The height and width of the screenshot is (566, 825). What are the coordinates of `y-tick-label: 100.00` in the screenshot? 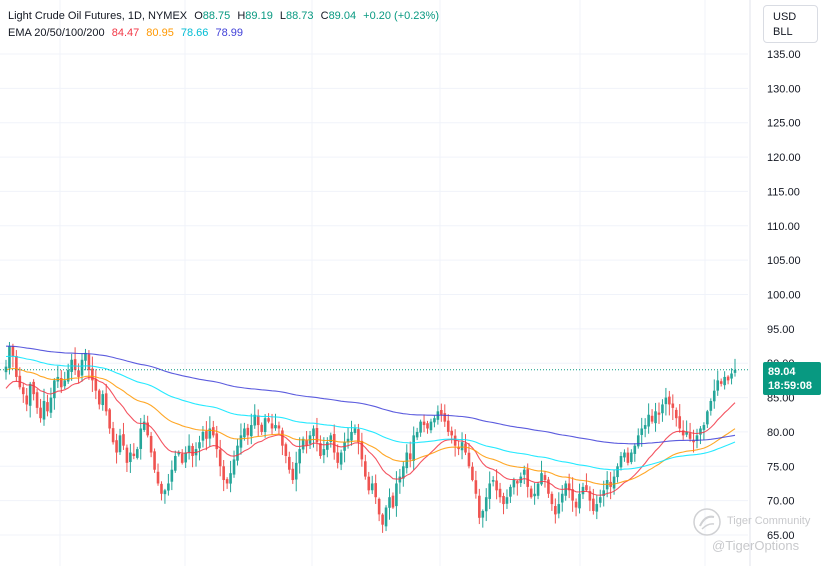 It's located at (784, 296).